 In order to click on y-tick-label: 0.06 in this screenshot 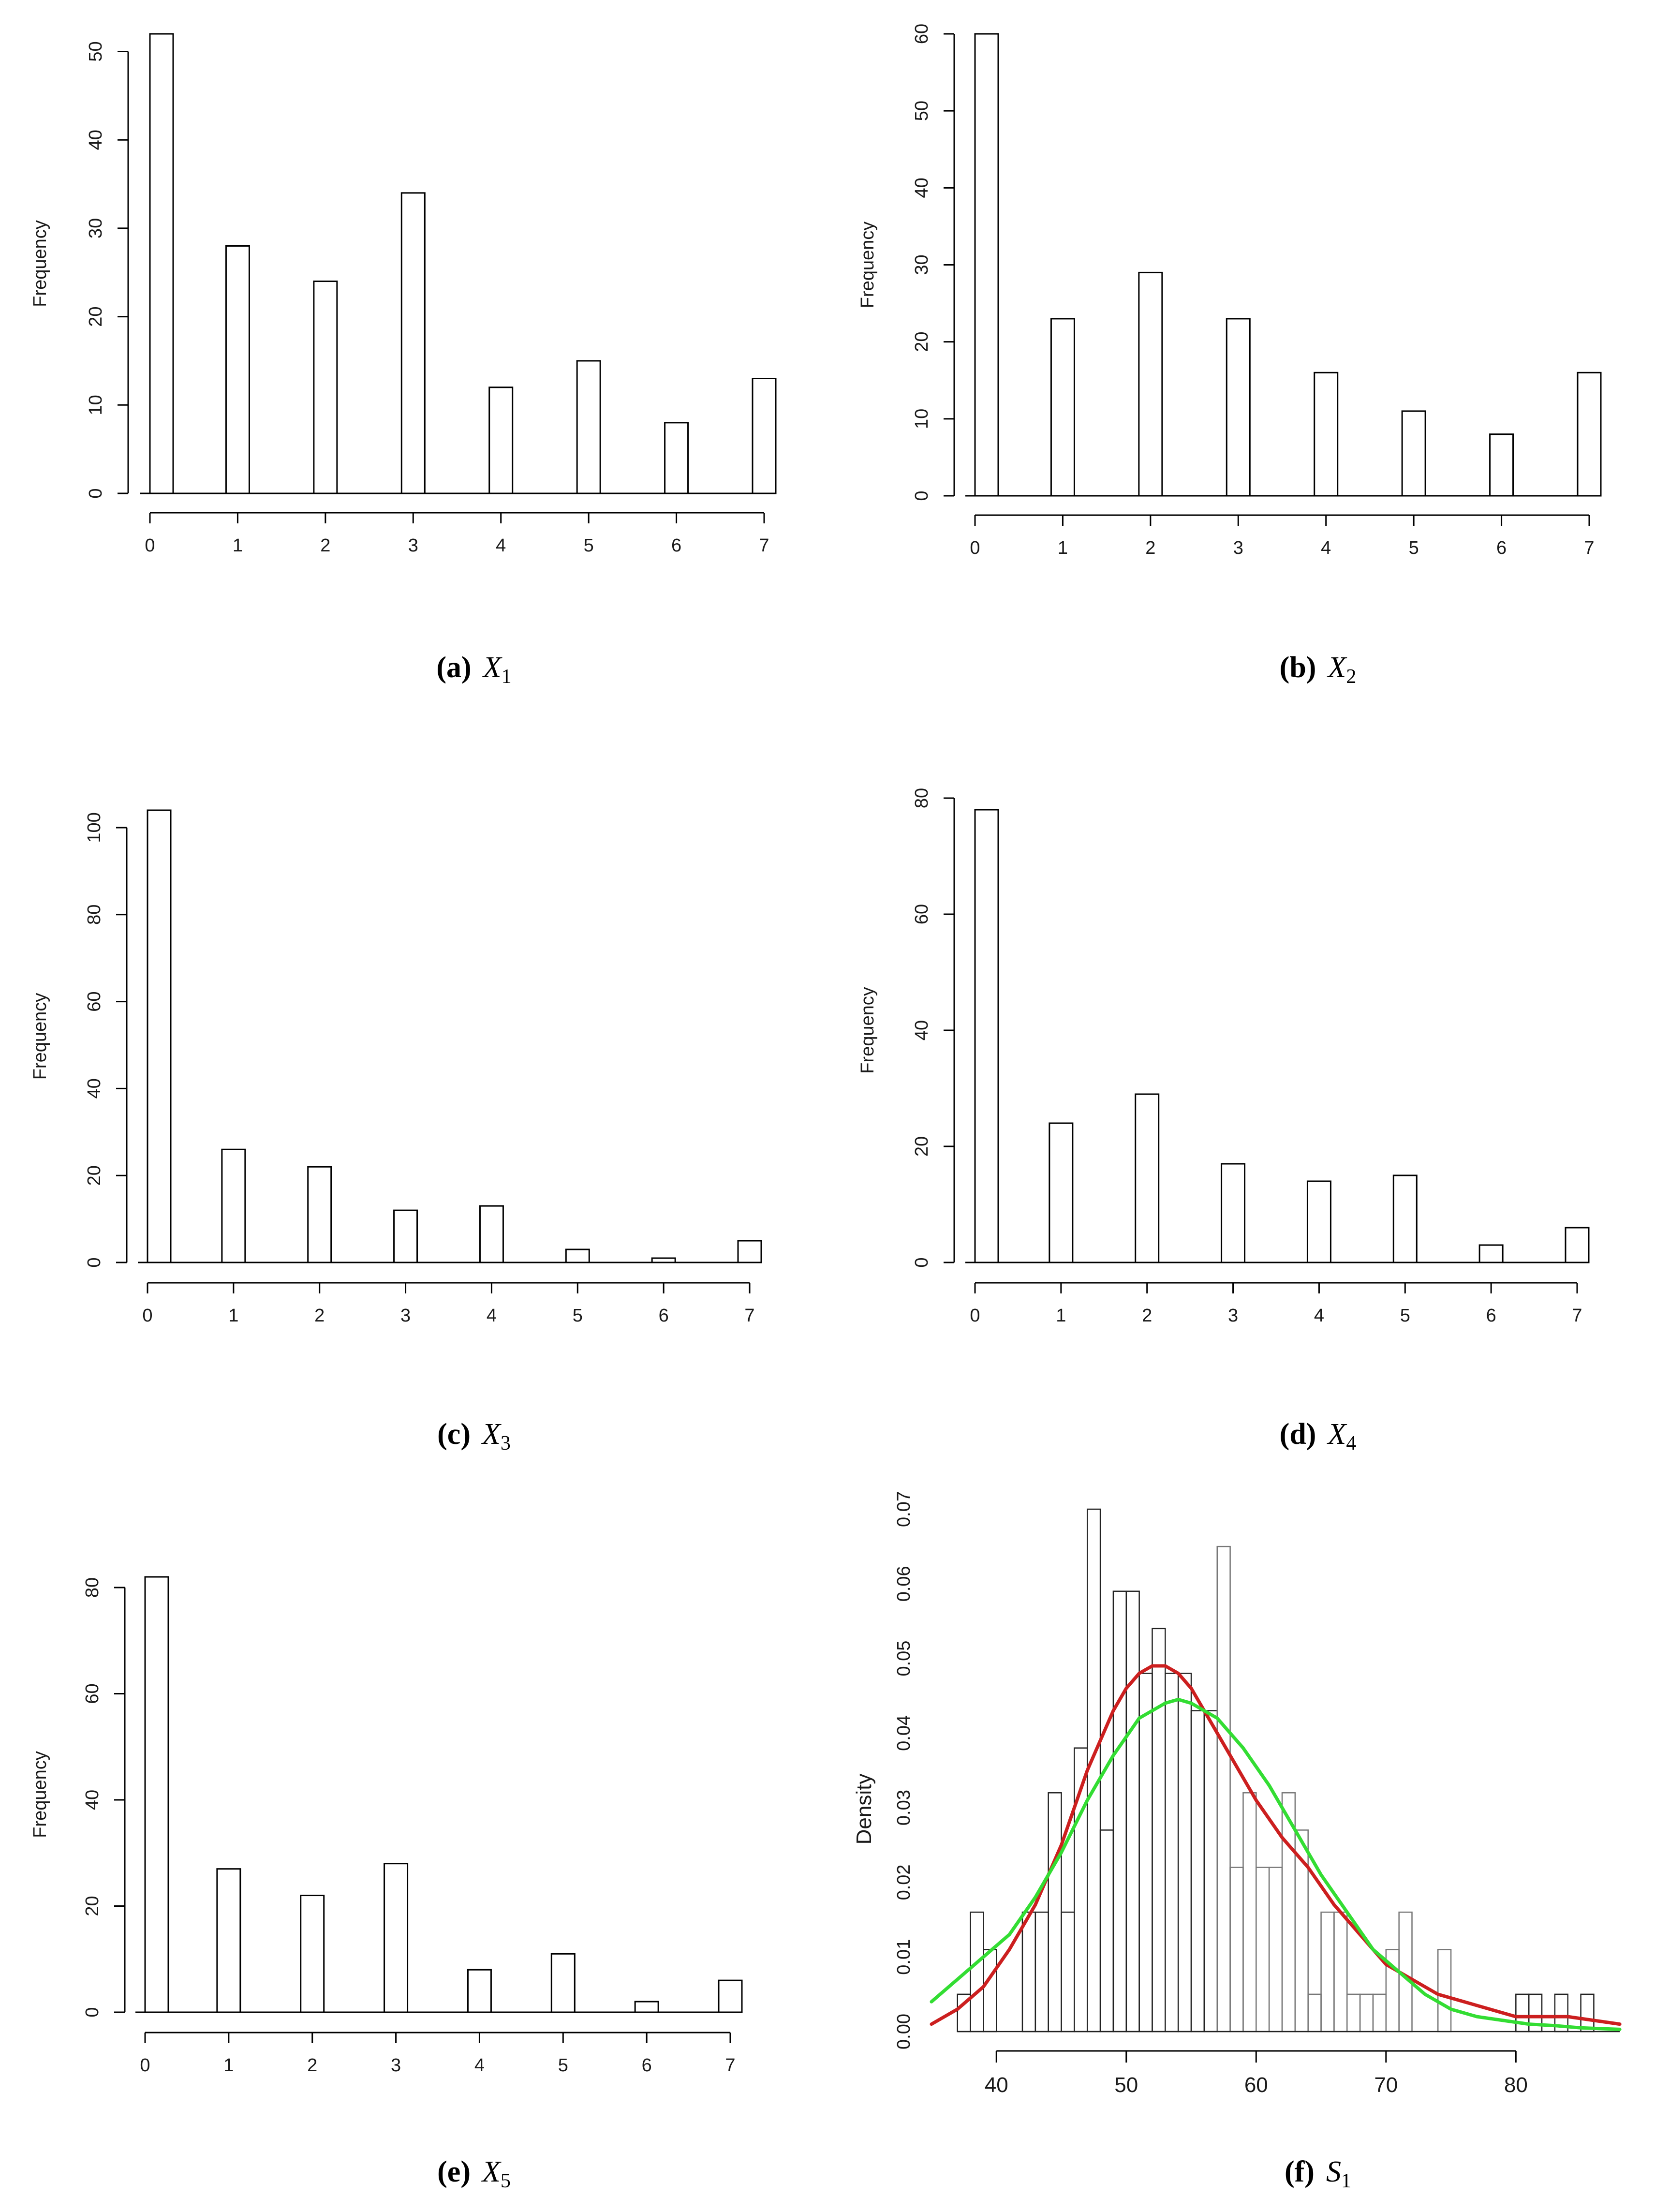, I will do `click(904, 1584)`.